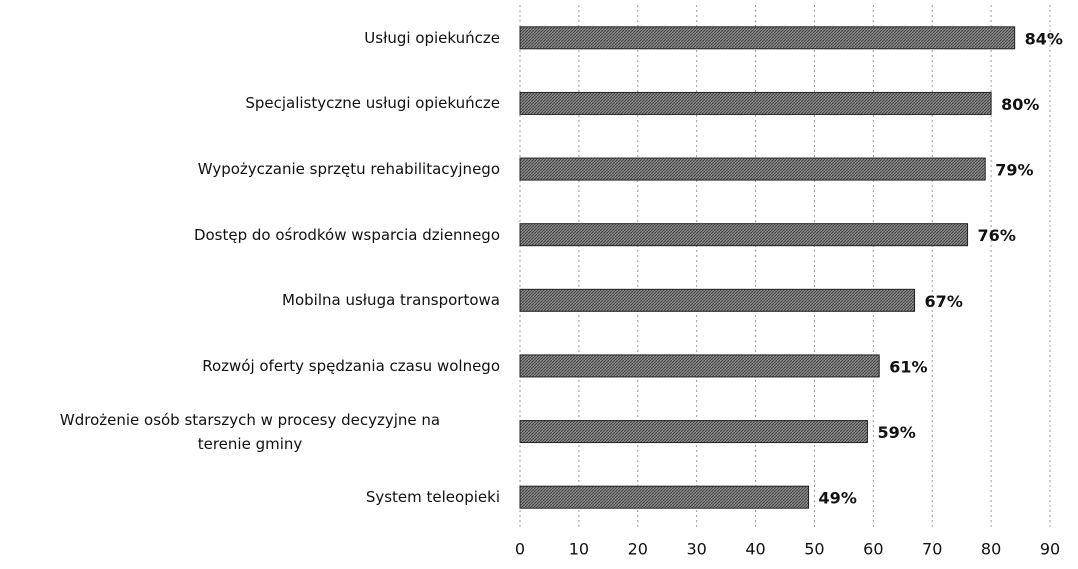  What do you see at coordinates (908, 366) in the screenshot?
I see `value-label: 61%` at bounding box center [908, 366].